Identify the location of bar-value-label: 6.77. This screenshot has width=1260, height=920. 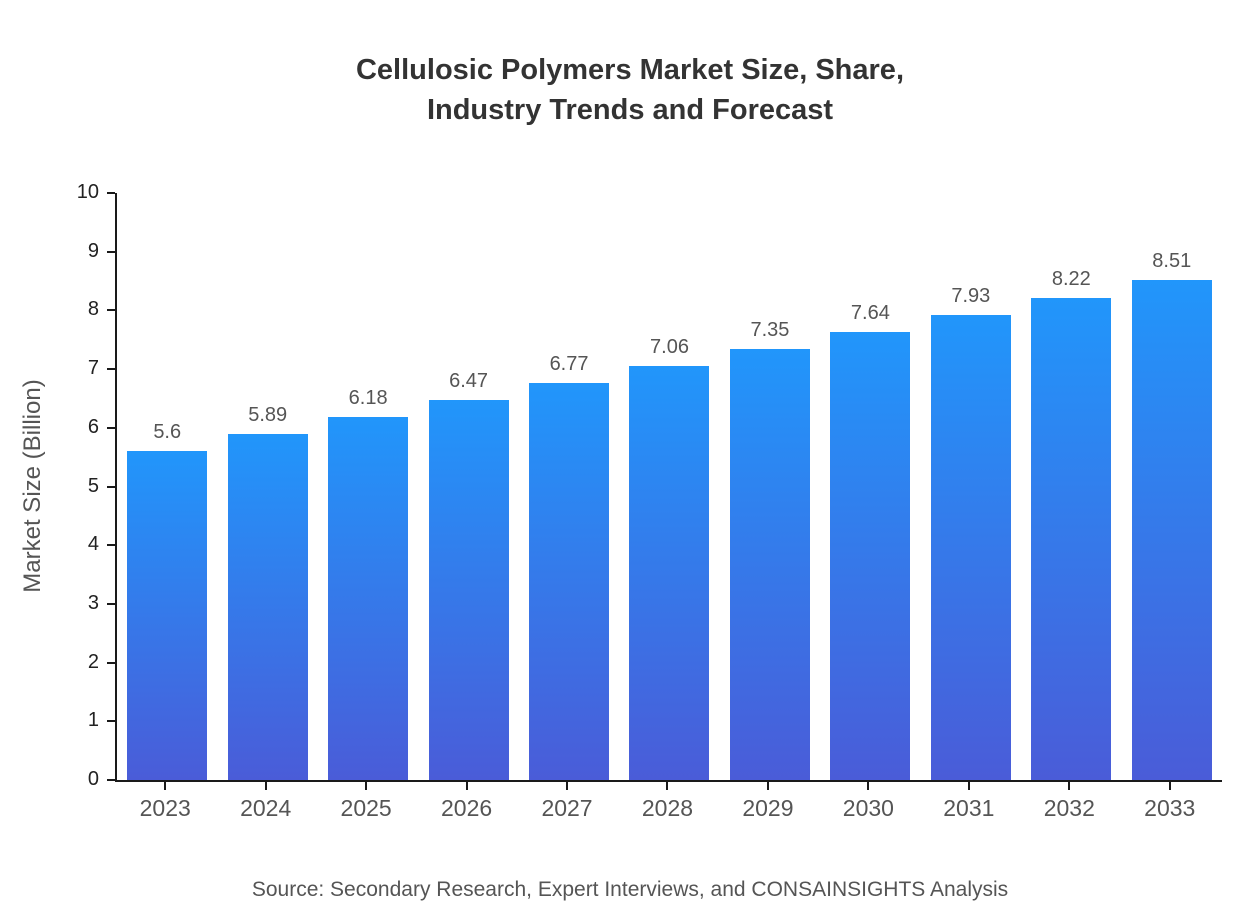
(569, 363).